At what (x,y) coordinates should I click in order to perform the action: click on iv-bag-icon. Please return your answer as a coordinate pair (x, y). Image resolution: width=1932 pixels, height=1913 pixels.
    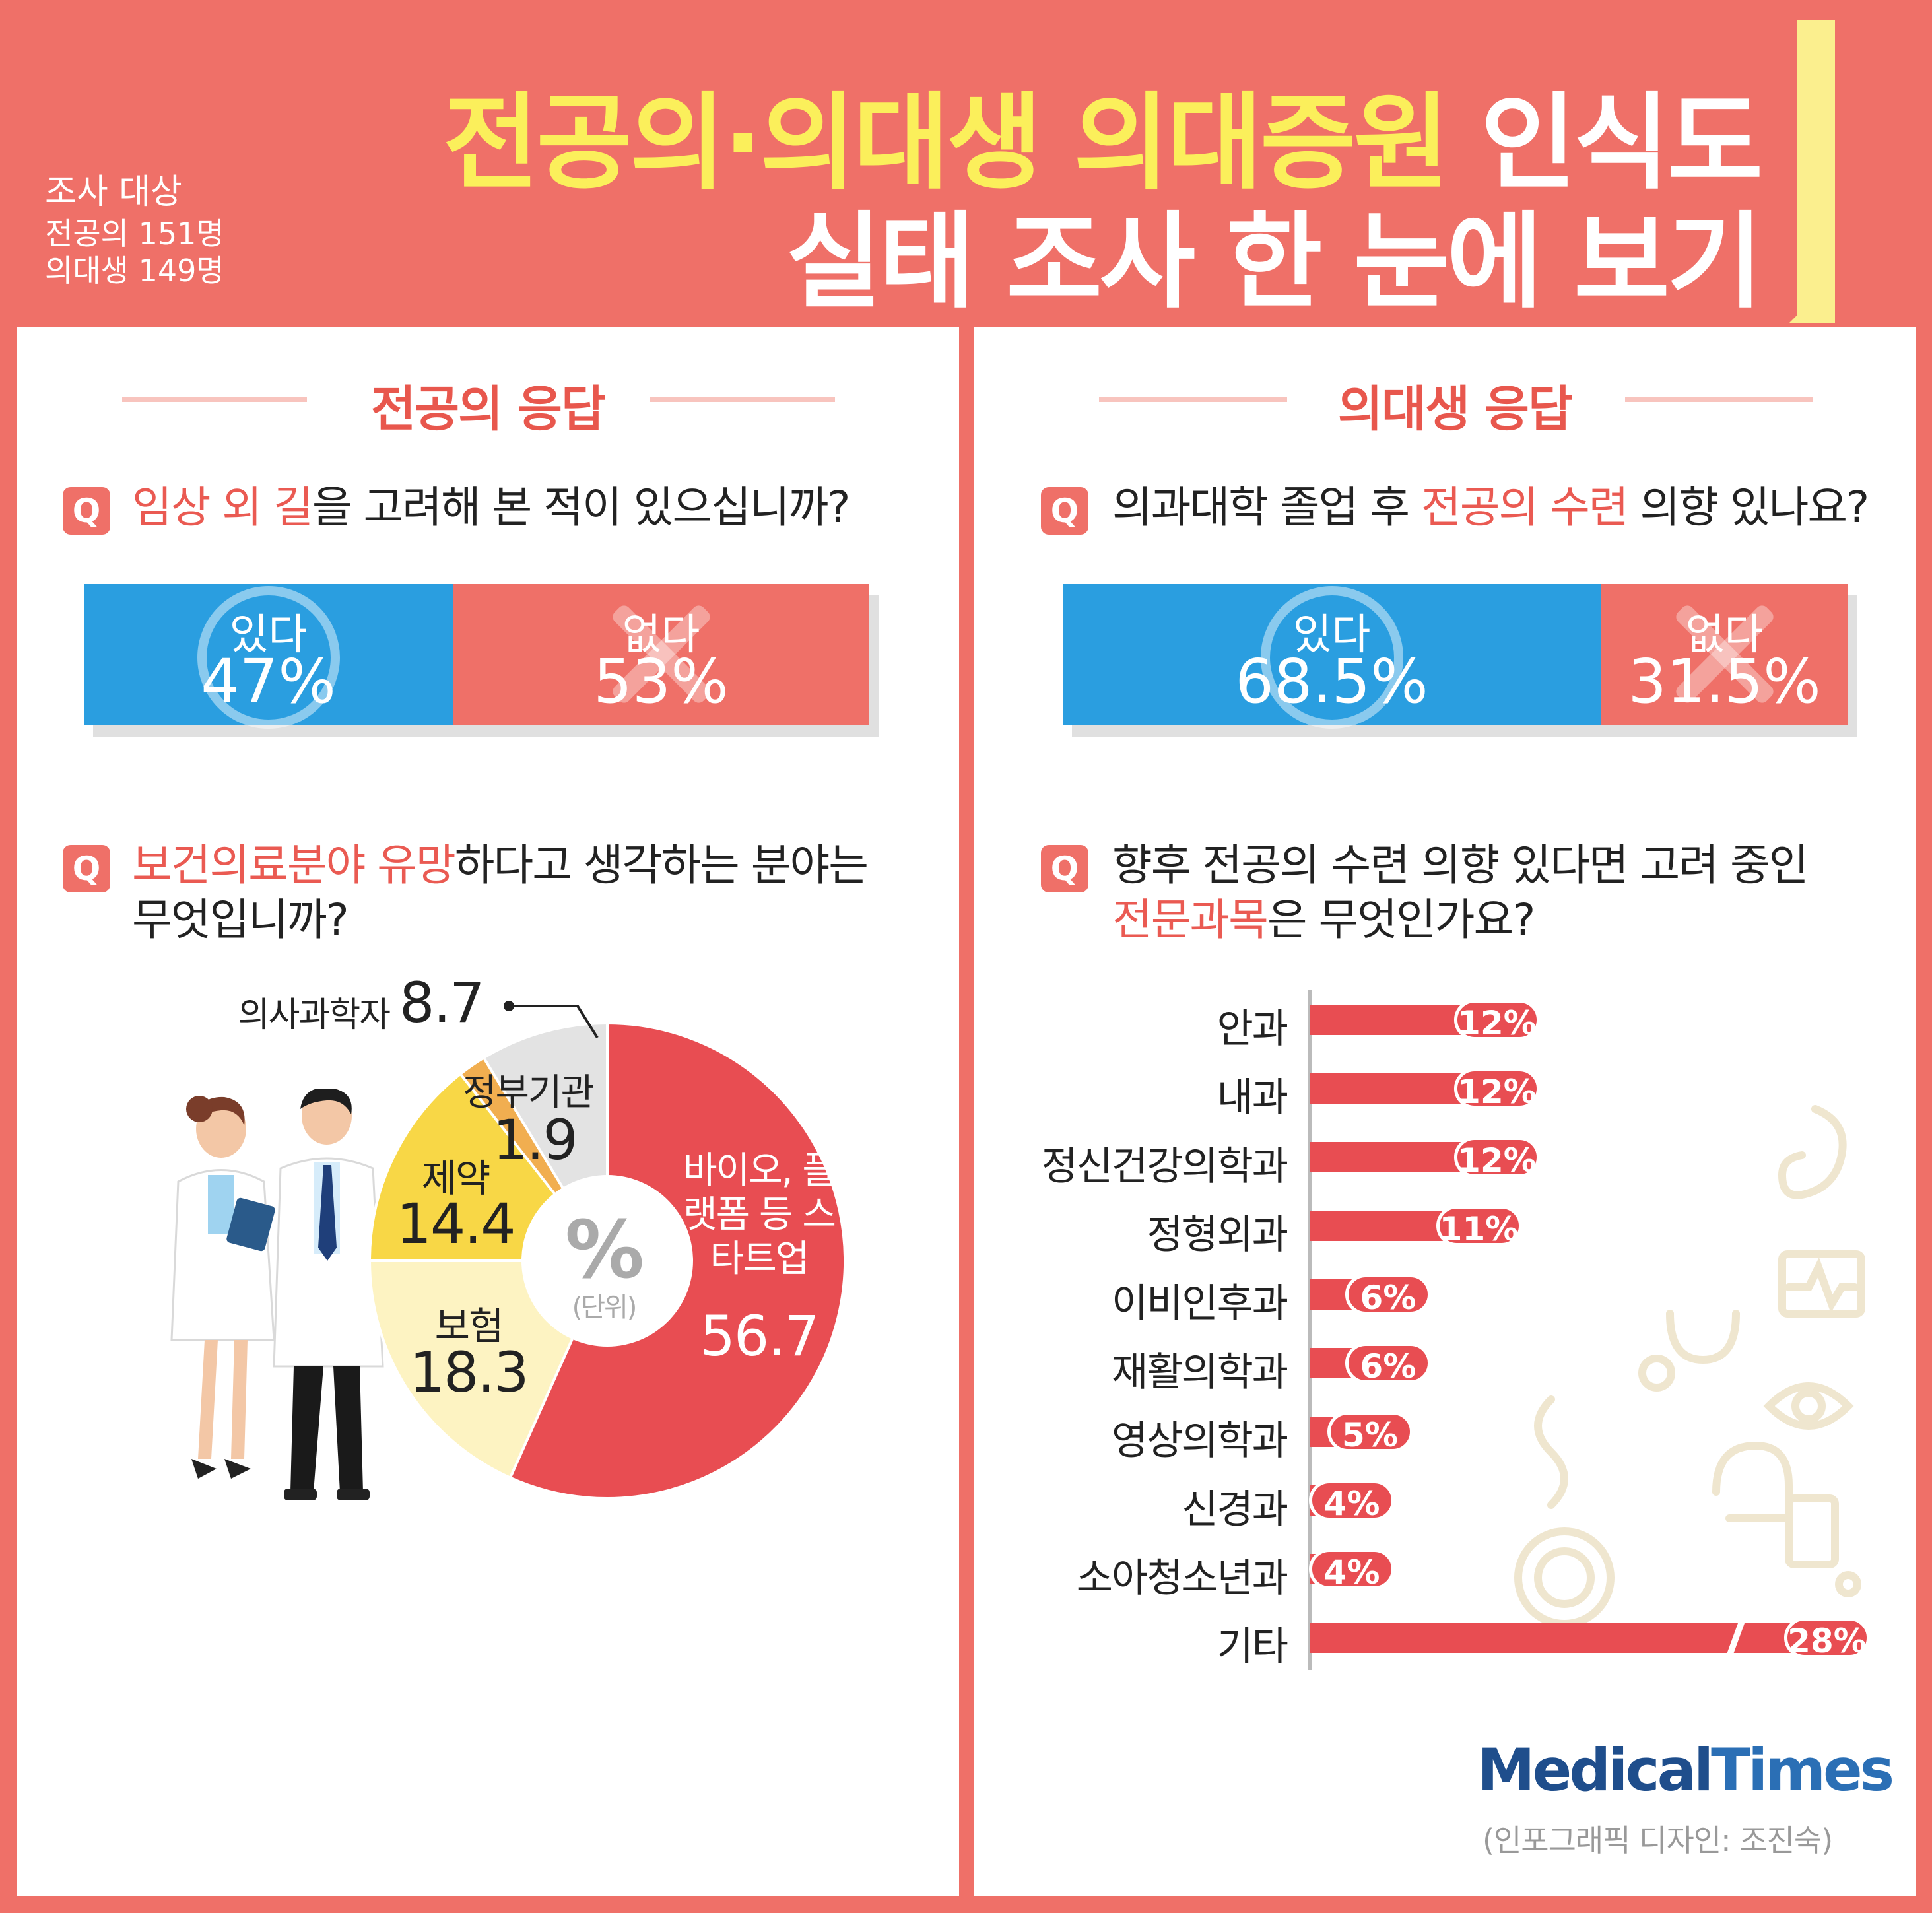
    Looking at the image, I should click on (1812, 1531).